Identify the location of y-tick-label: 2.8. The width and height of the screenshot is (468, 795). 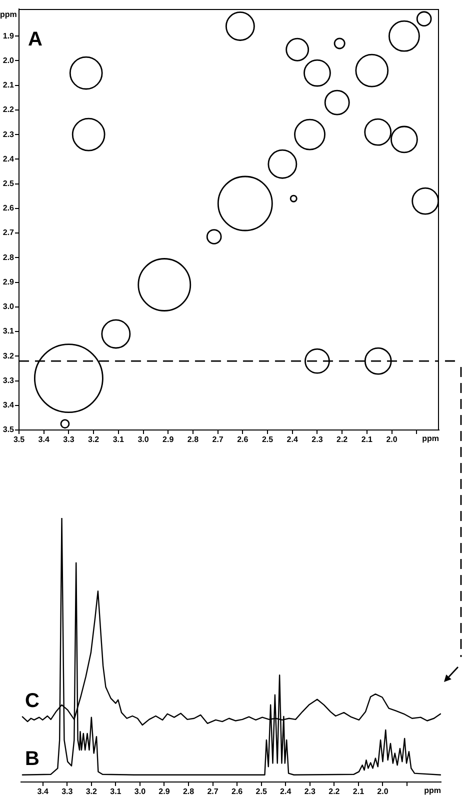
(8, 257).